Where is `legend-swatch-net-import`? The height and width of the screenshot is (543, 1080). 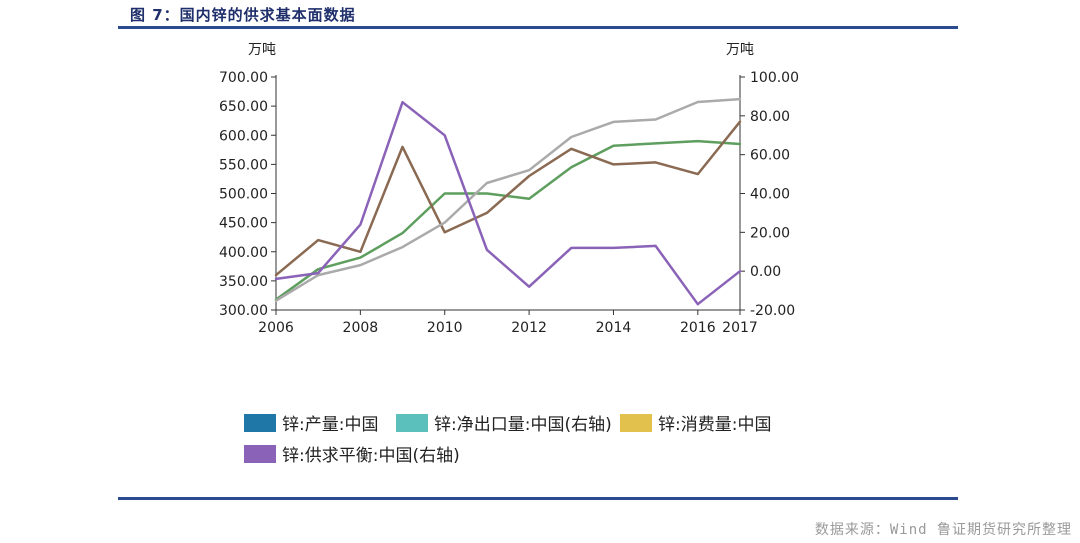 legend-swatch-net-import is located at coordinates (412, 422).